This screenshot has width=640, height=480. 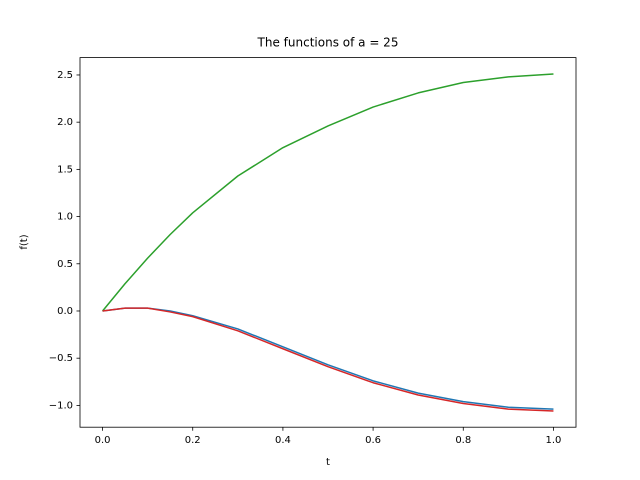 I want to click on x-axis-label: t, so click(x=328, y=462).